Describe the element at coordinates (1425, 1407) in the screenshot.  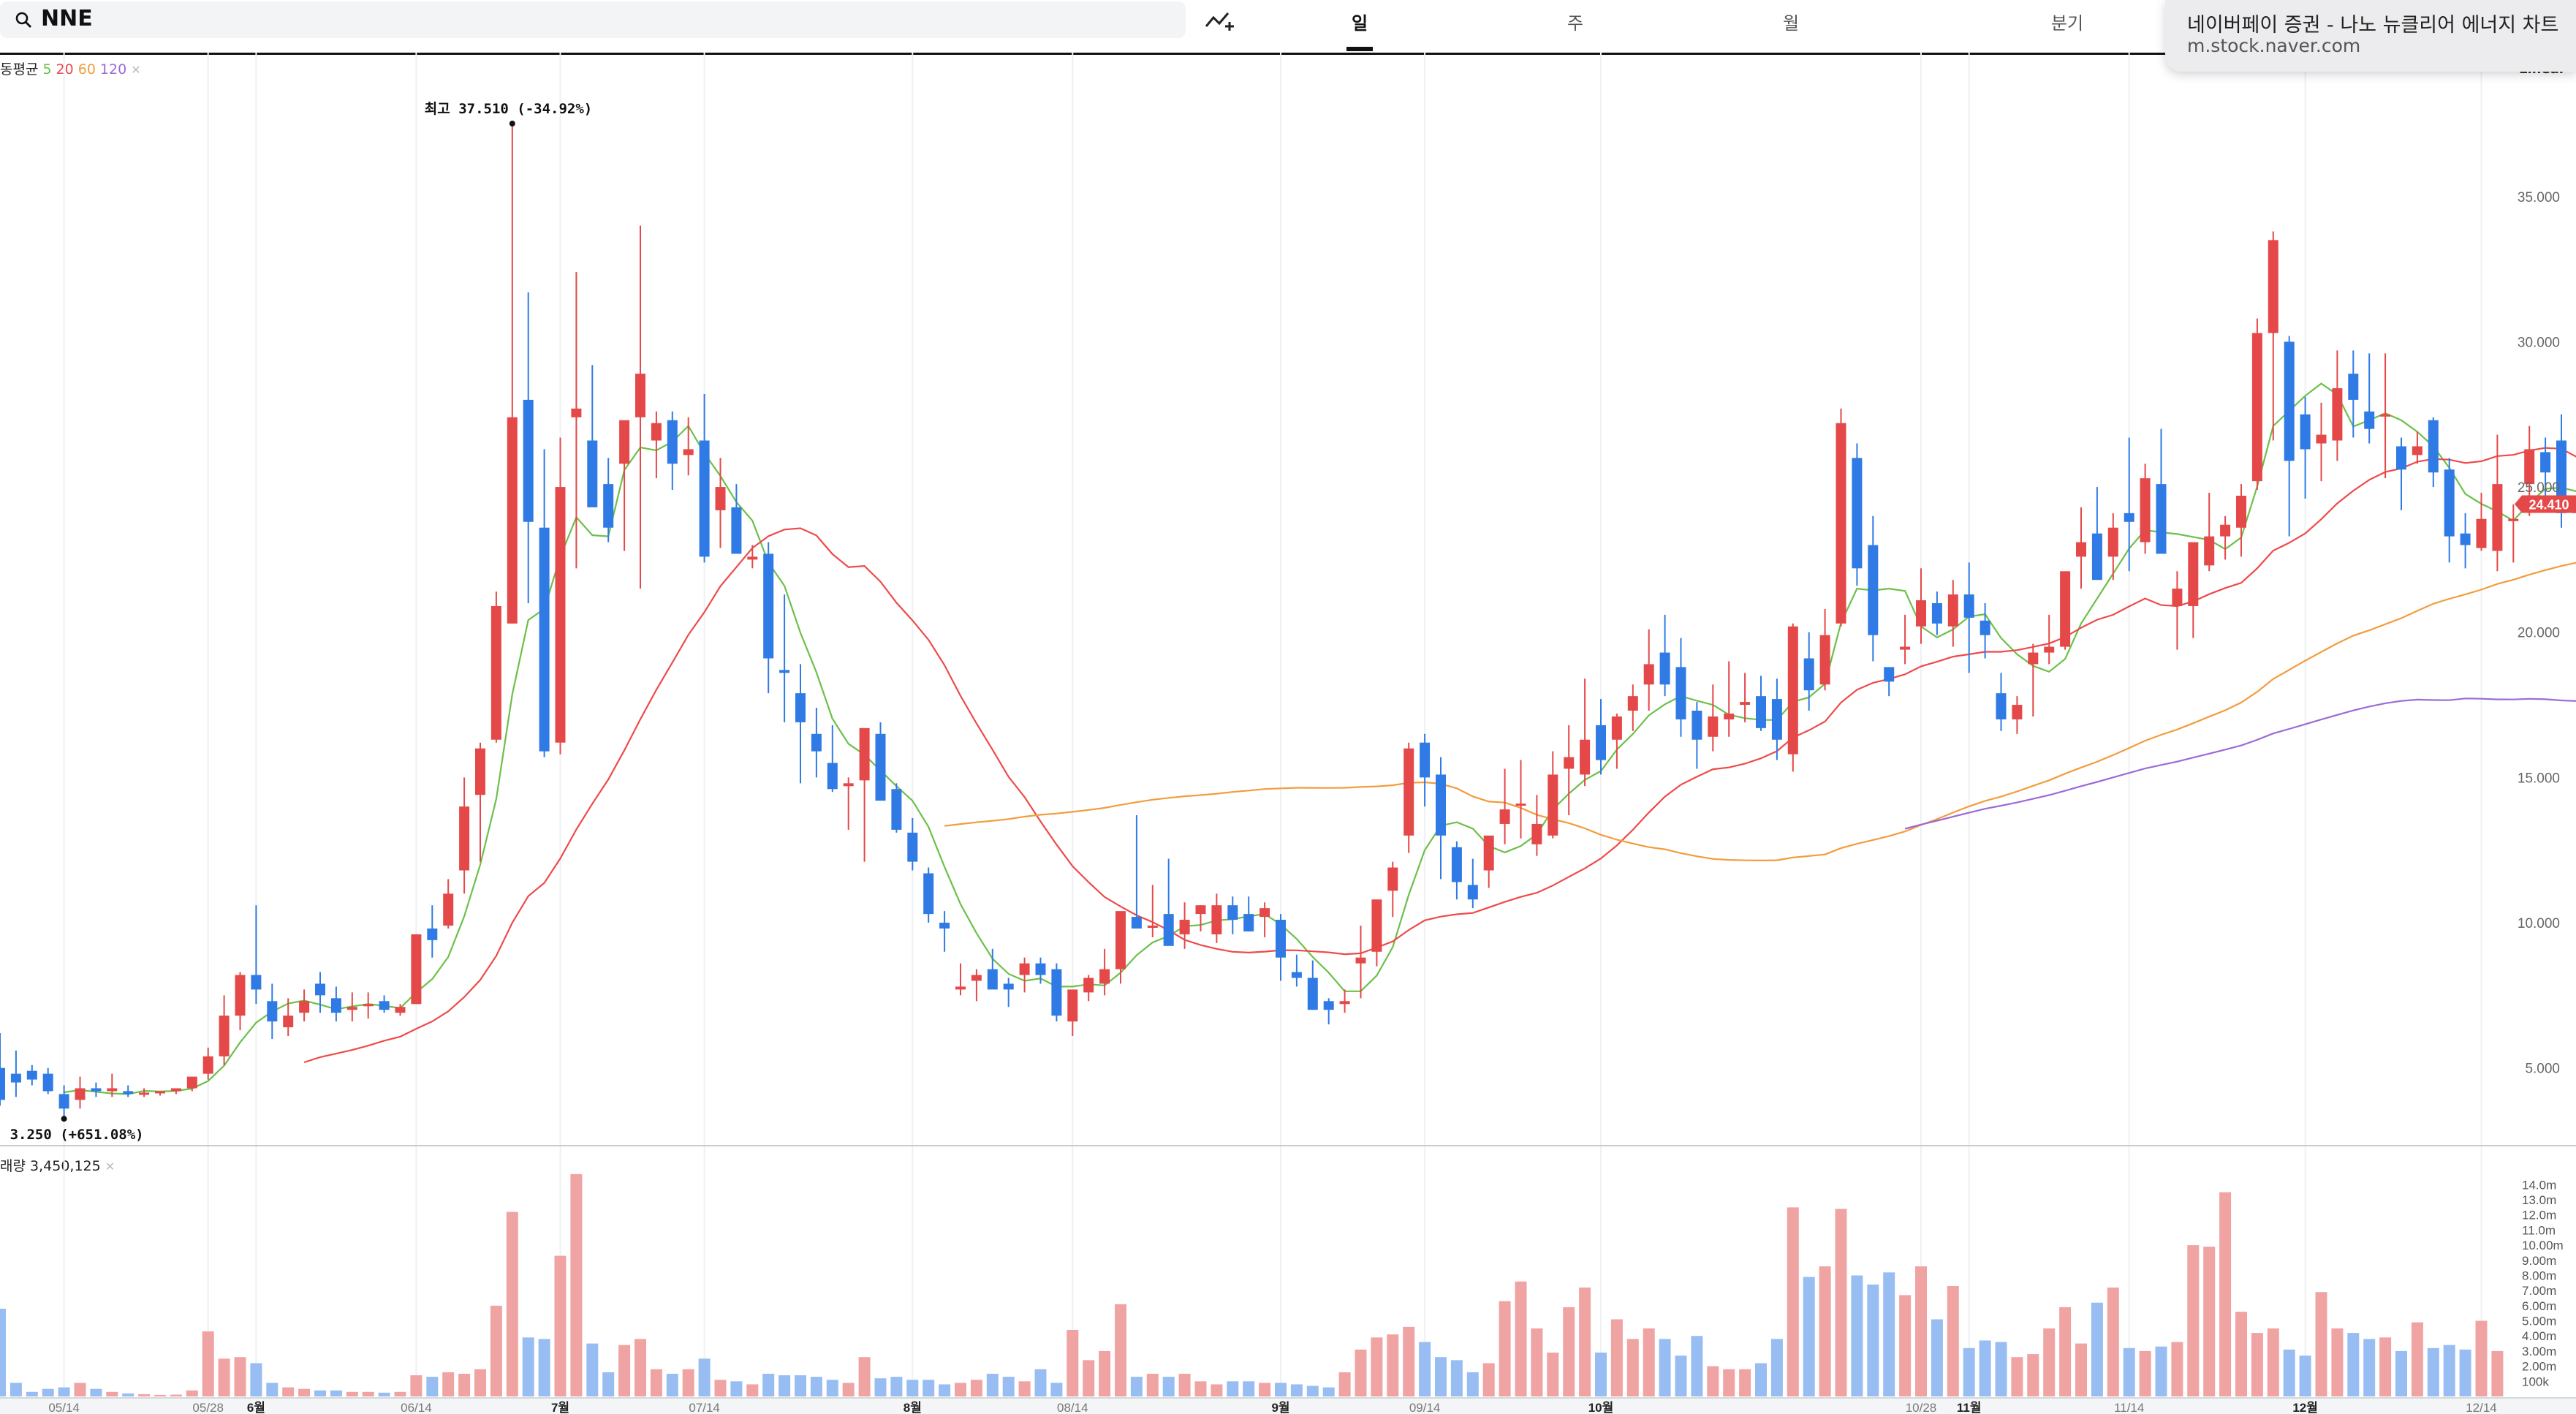
I see `x-tick-label: 09/14` at that location.